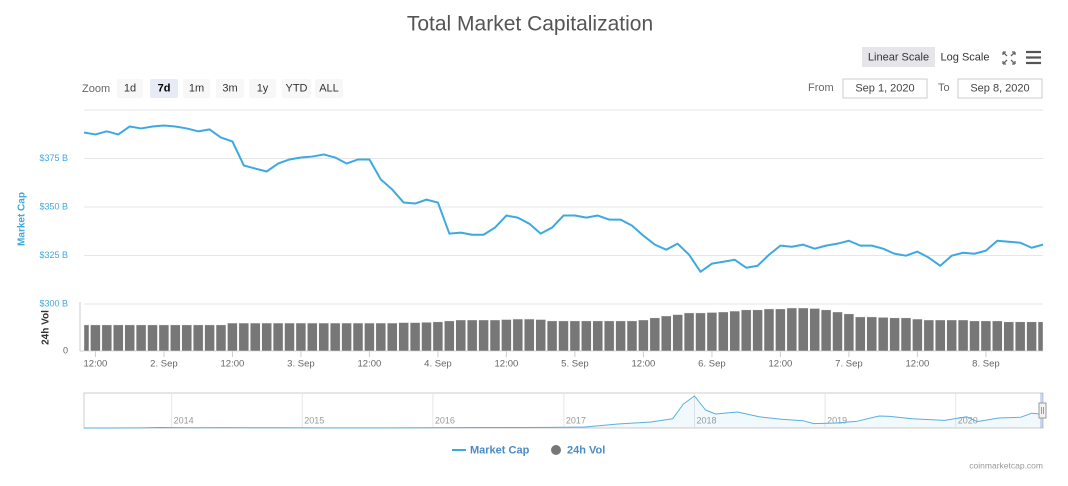 The width and height of the screenshot is (1068, 486). I want to click on x-tick-label: 8. Sep, so click(985, 364).